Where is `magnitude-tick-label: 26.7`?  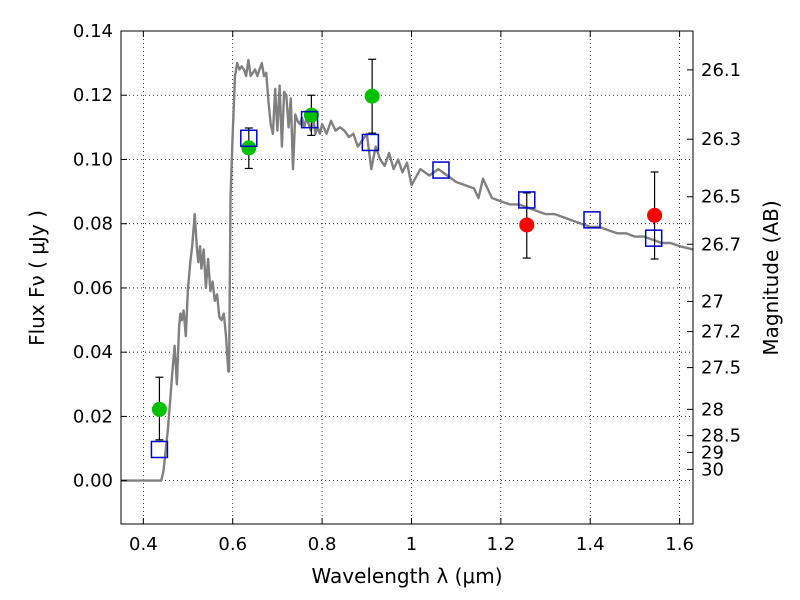 magnitude-tick-label: 26.7 is located at coordinates (721, 244).